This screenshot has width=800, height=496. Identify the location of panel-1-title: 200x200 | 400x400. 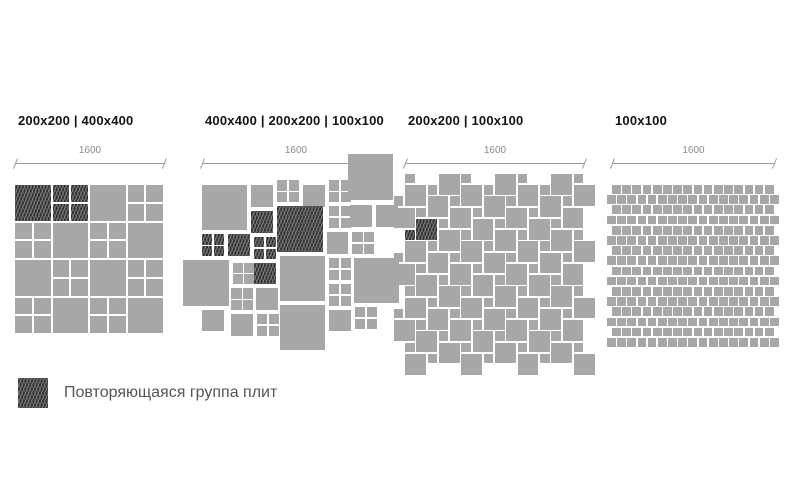
(76, 120).